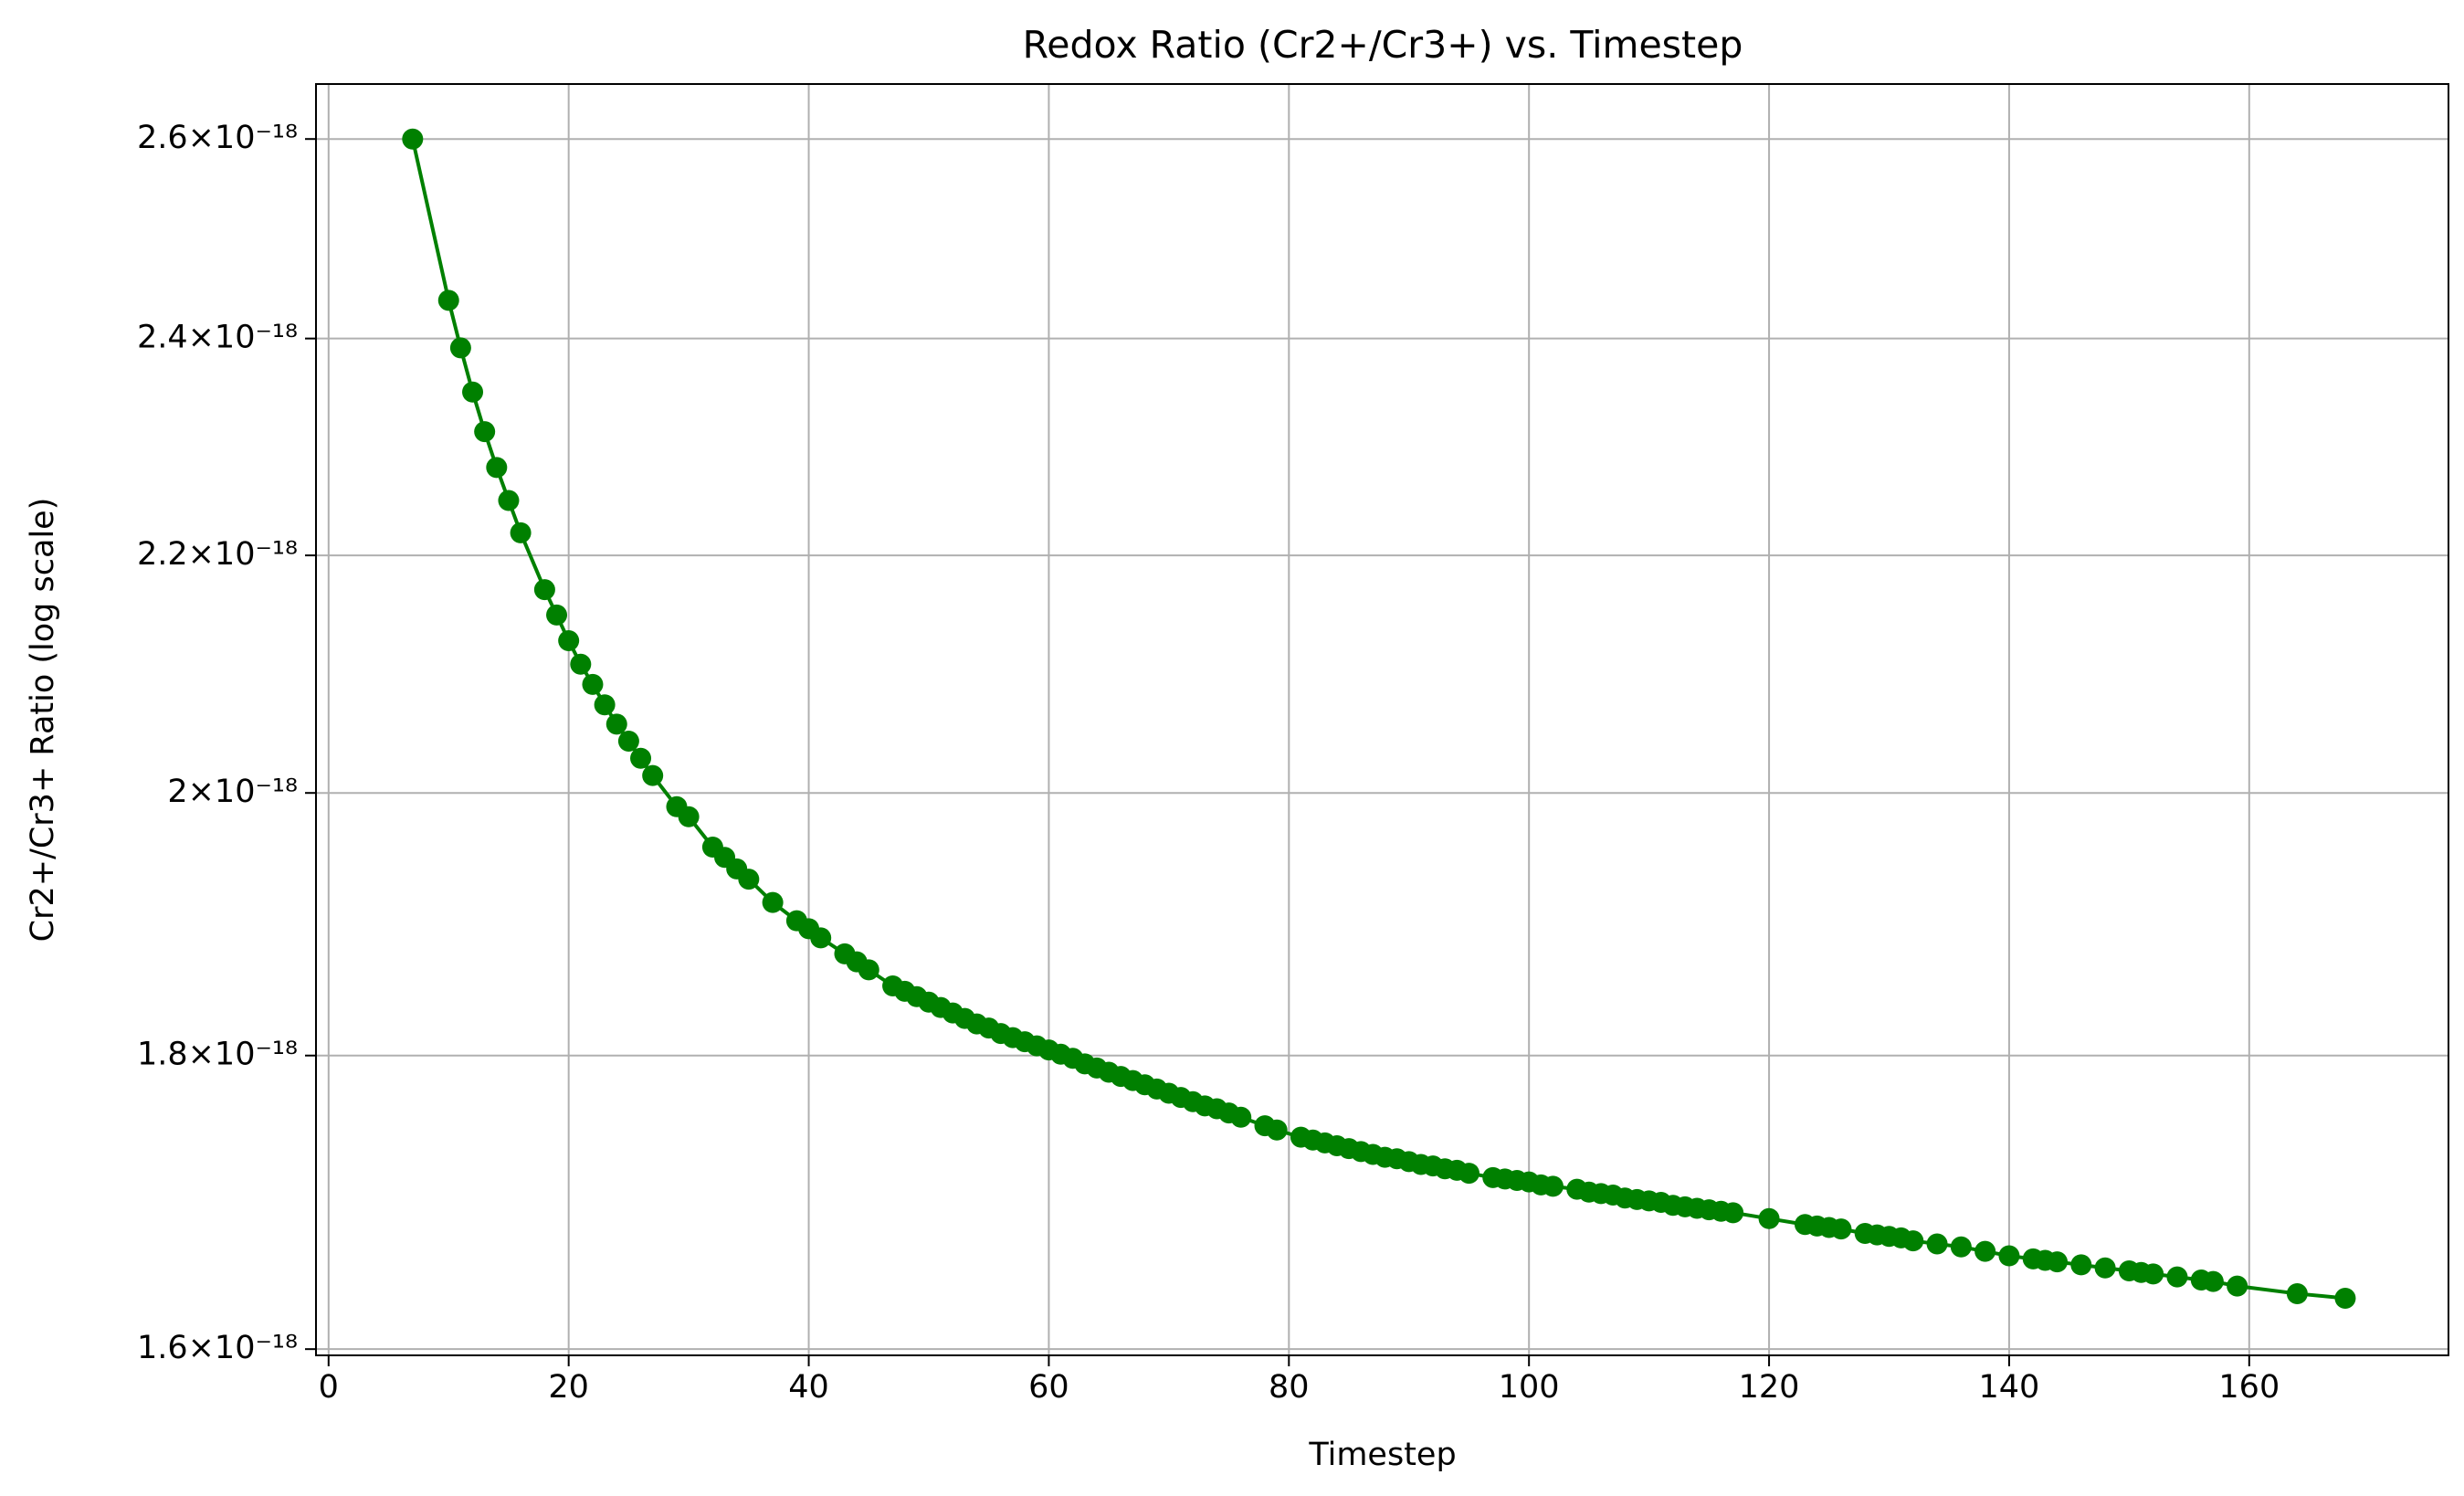  What do you see at coordinates (808, 1387) in the screenshot?
I see `x-tick-label: 40` at bounding box center [808, 1387].